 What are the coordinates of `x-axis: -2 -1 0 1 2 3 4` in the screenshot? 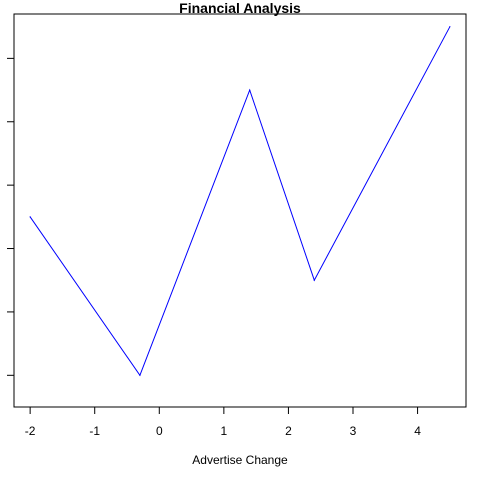 It's located at (223, 422).